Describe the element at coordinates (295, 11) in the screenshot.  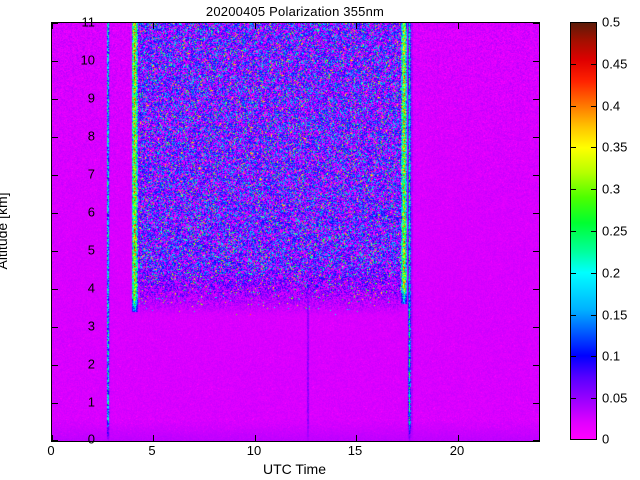
I see `page-title: 20200405 Polarization 355nm` at that location.